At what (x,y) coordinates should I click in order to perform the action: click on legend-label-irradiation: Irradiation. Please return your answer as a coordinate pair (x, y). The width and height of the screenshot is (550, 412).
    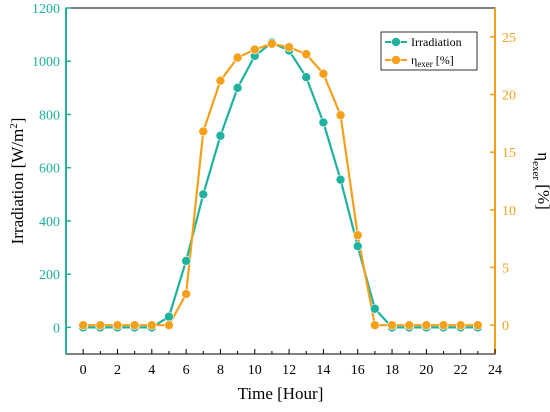
    Looking at the image, I should click on (436, 42).